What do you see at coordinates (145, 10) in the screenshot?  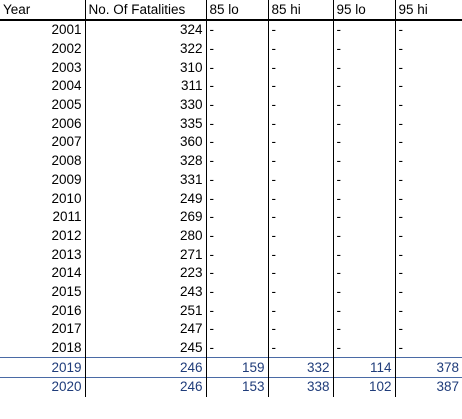 I see `header-fatalities: No. Of Fatalities` at bounding box center [145, 10].